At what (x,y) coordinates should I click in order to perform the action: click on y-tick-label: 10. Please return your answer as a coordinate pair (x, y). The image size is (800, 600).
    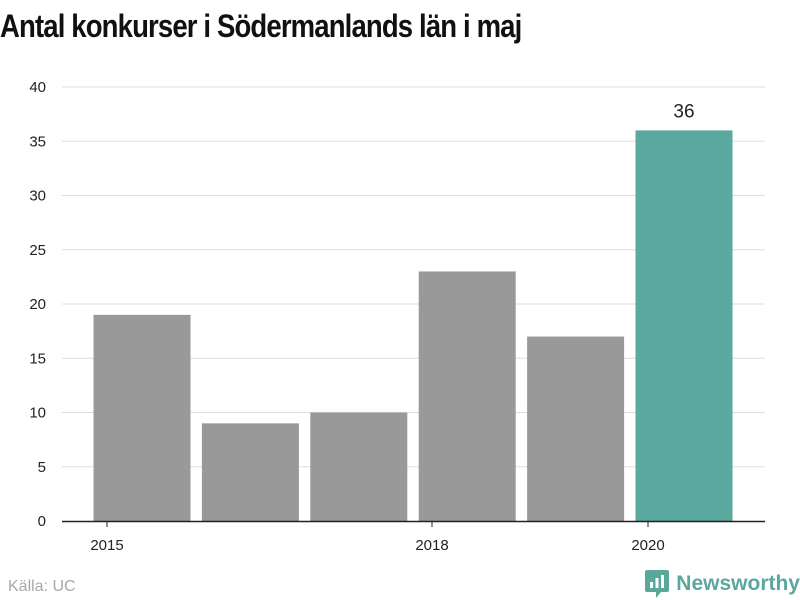
    Looking at the image, I should click on (37, 413).